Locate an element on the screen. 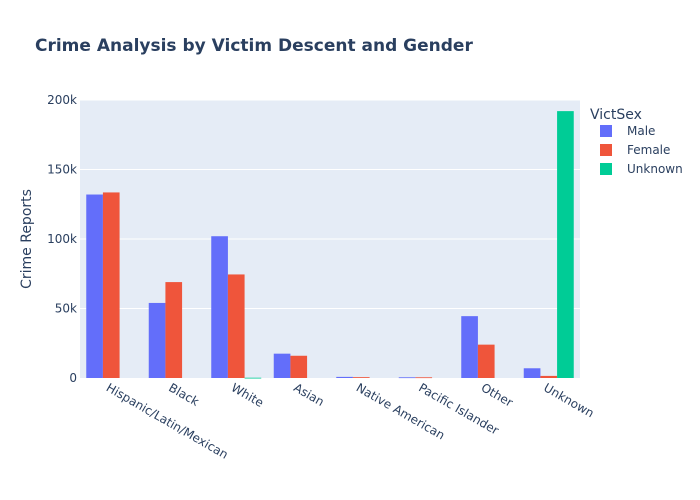 Image resolution: width=700 pixels, height=500 pixels. y-tick-label: 200k is located at coordinates (62, 100).